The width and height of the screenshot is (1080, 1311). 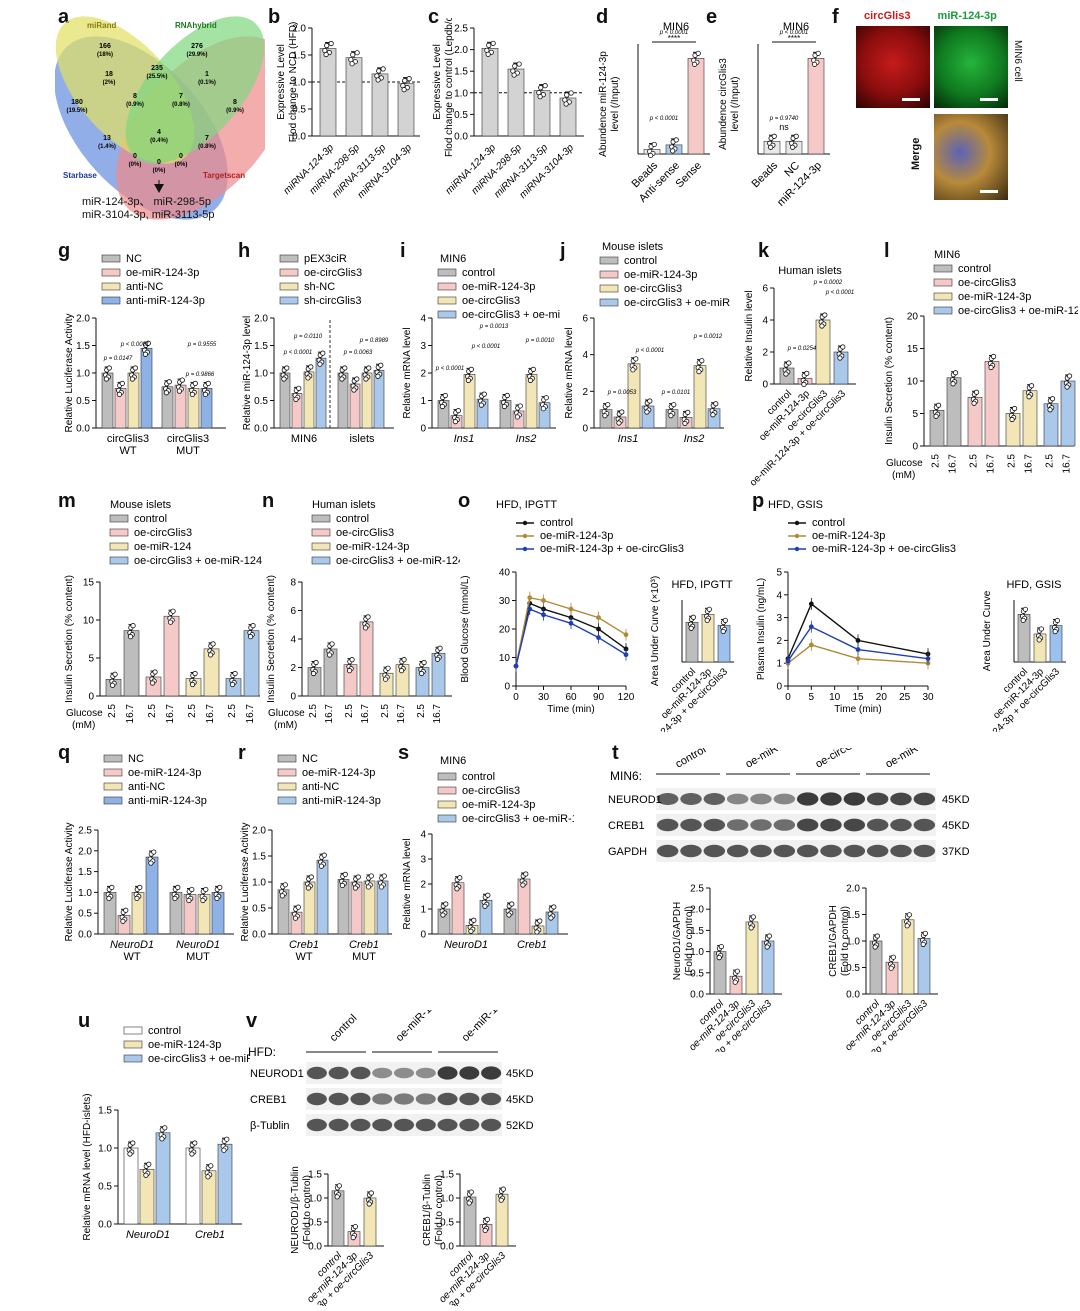 I want to click on p-value: p = 0.8989, so click(x=374, y=341).